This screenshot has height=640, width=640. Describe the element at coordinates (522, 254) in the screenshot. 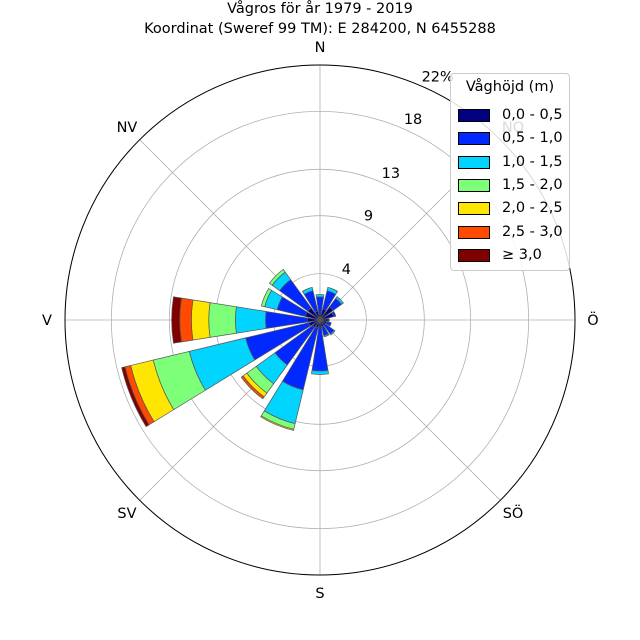

I see `legend-label: ≥ 3,0` at that location.